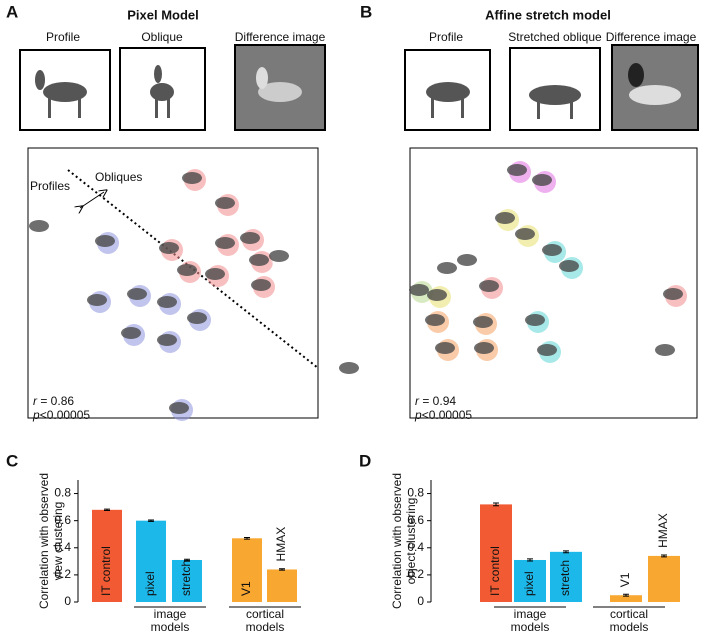  Describe the element at coordinates (50, 186) in the screenshot. I see `annotation: Profiles` at that location.